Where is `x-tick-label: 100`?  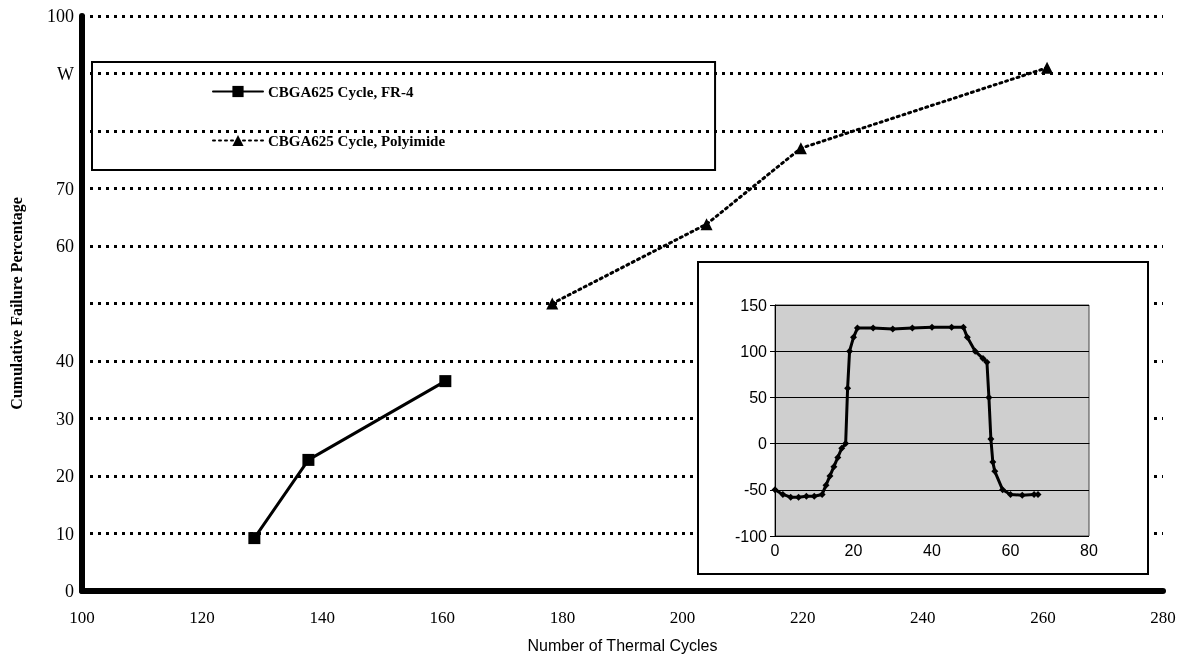
x-tick-label: 100 is located at coordinates (82, 617).